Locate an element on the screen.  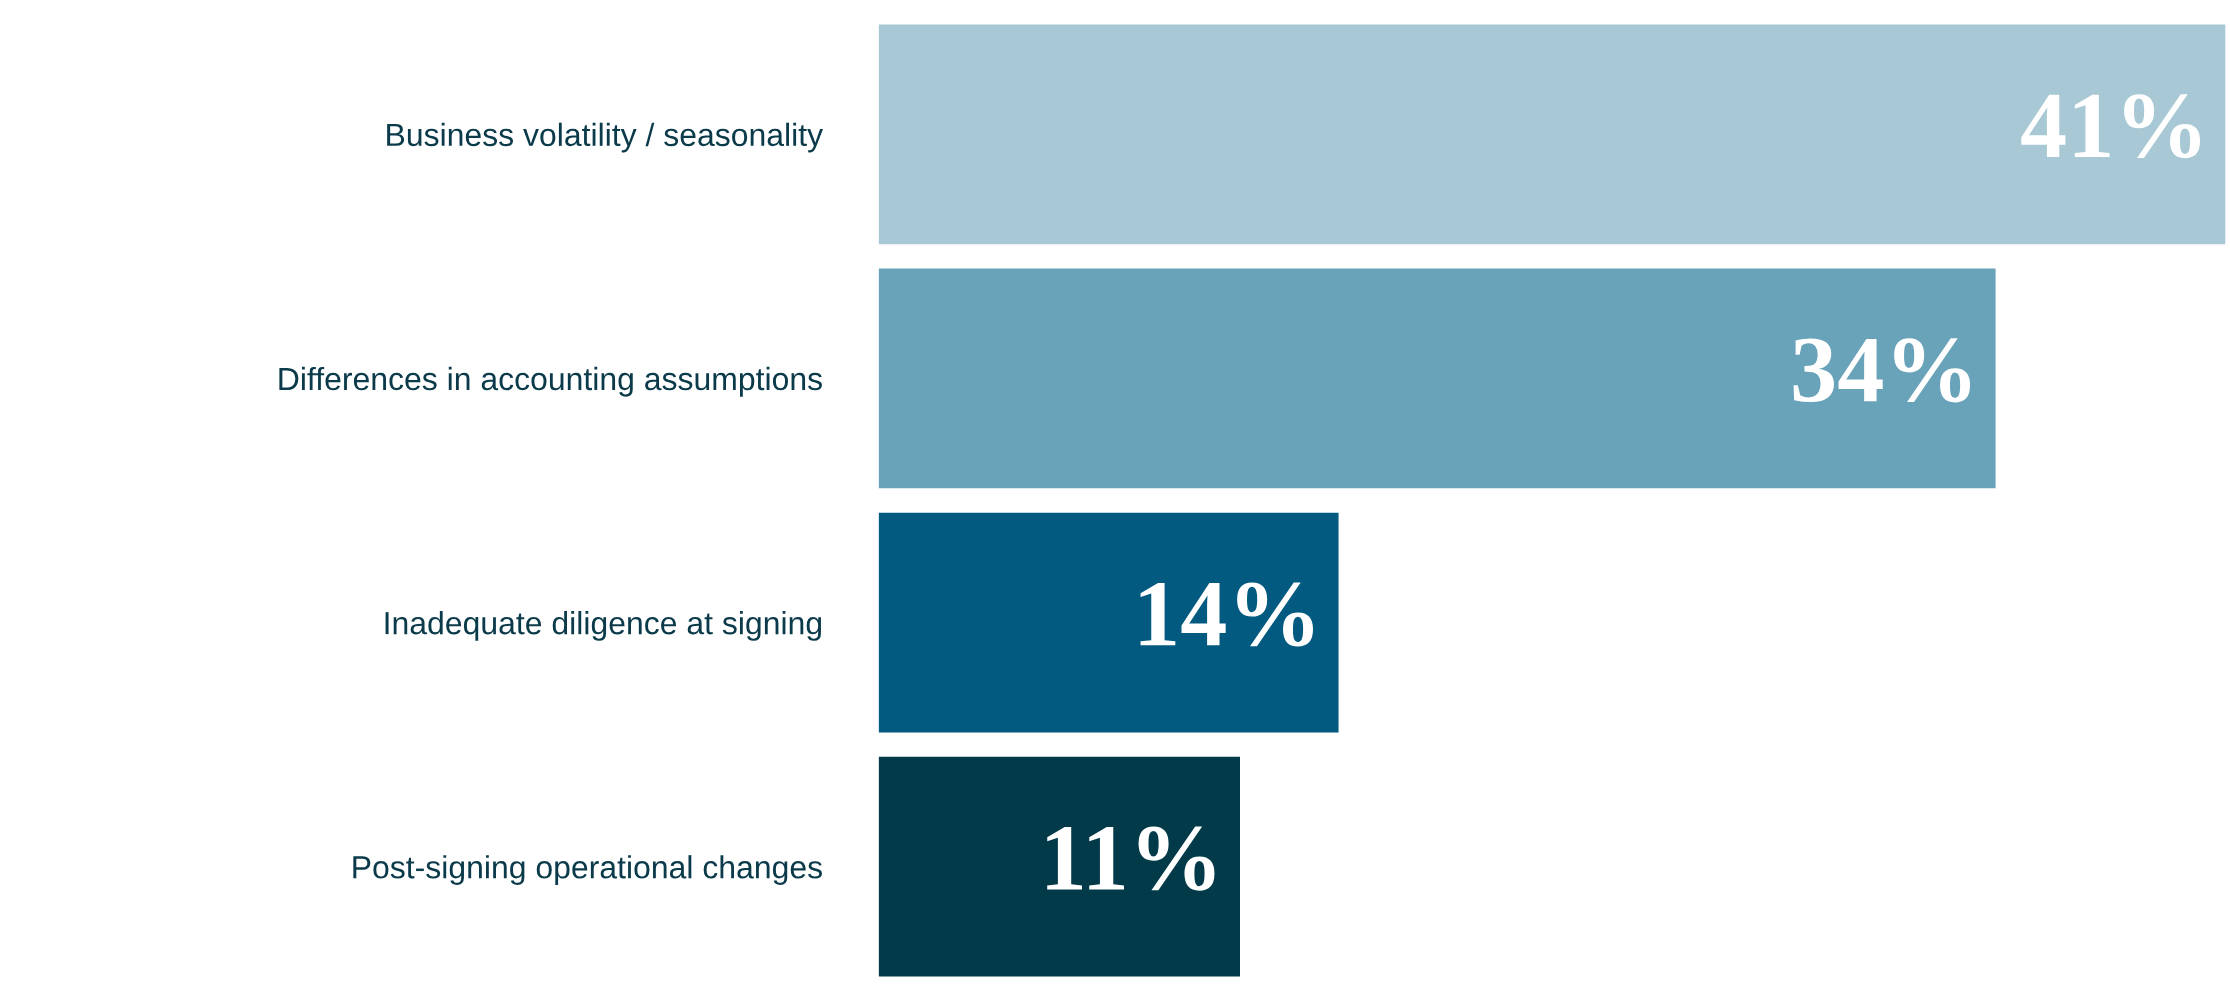
y-tick-label: Post-signing operational changes is located at coordinates (587, 870).